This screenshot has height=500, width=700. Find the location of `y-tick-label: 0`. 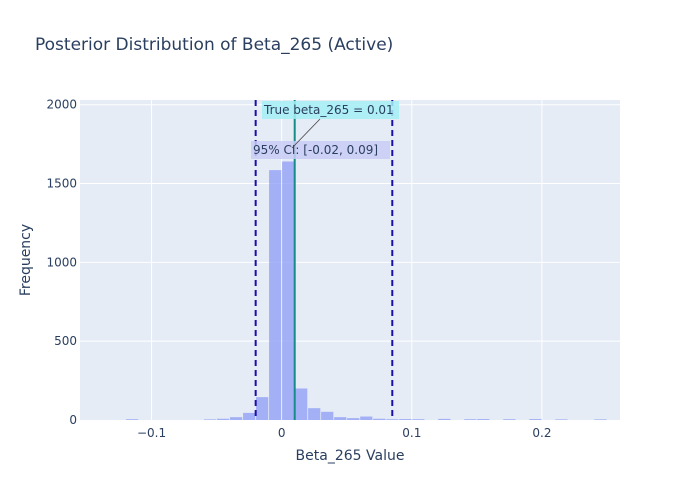

y-tick-label: 0 is located at coordinates (73, 420).